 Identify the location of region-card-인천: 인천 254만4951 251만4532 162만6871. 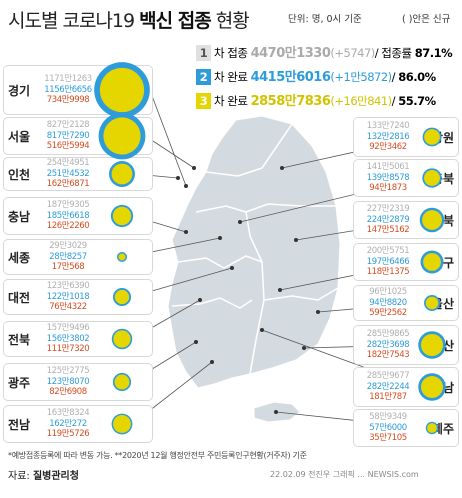
(78, 174).